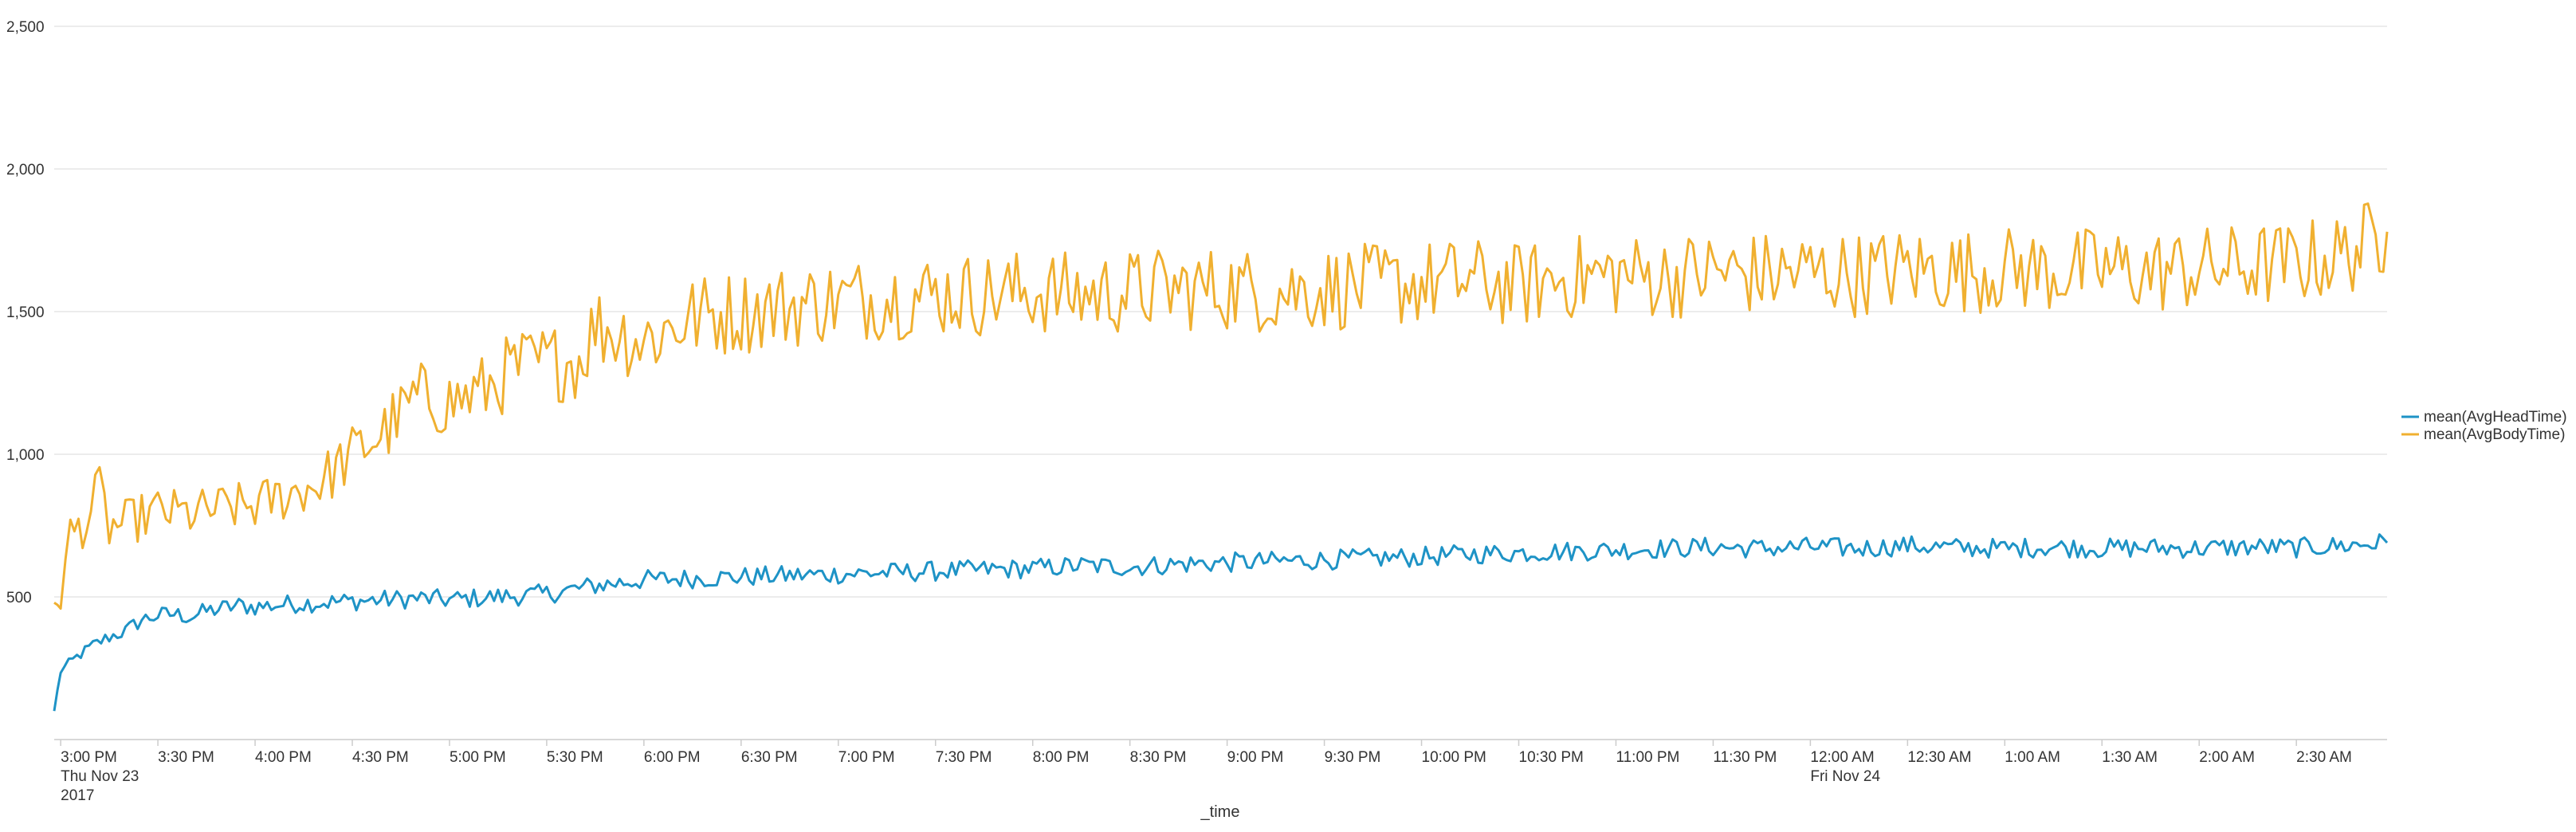  Describe the element at coordinates (1745, 757) in the screenshot. I see `x-tick-label: 11:30 PM` at that location.